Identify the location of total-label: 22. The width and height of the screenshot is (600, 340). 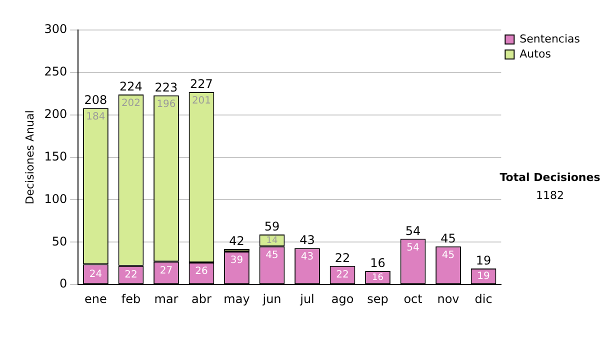
(342, 258).